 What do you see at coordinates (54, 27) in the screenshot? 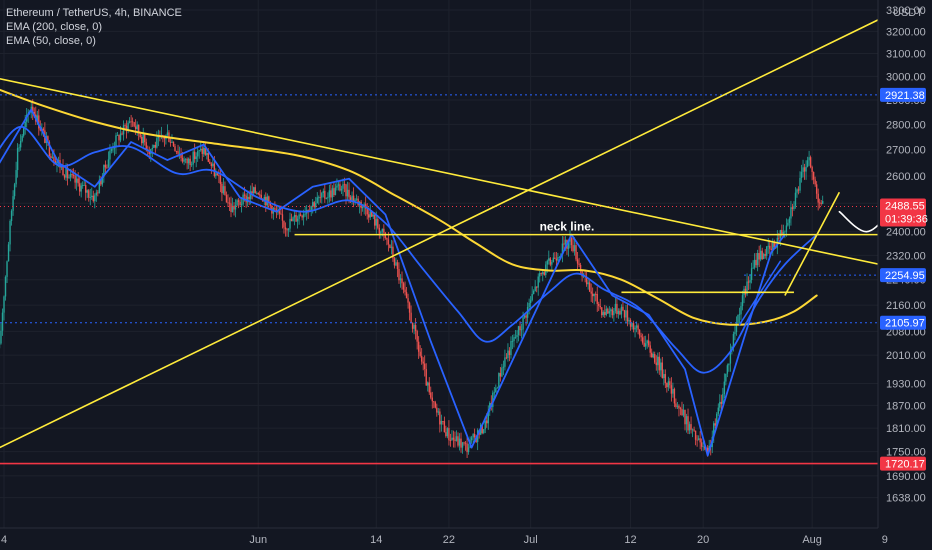
I see `ema200-legend: EMA (200, close, 0)` at bounding box center [54, 27].